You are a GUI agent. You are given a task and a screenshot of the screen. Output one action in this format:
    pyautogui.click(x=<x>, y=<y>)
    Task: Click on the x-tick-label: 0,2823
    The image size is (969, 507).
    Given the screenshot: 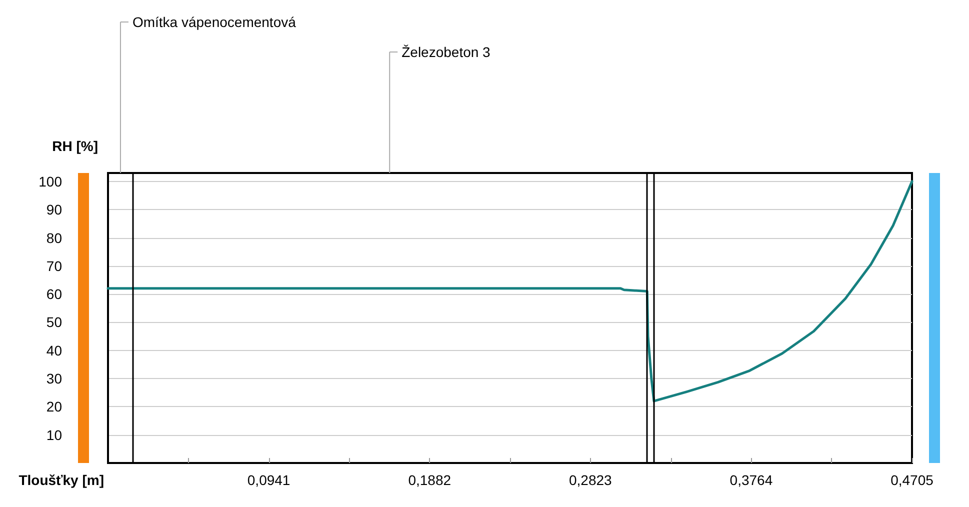 What is the action you would take?
    pyautogui.click(x=590, y=480)
    